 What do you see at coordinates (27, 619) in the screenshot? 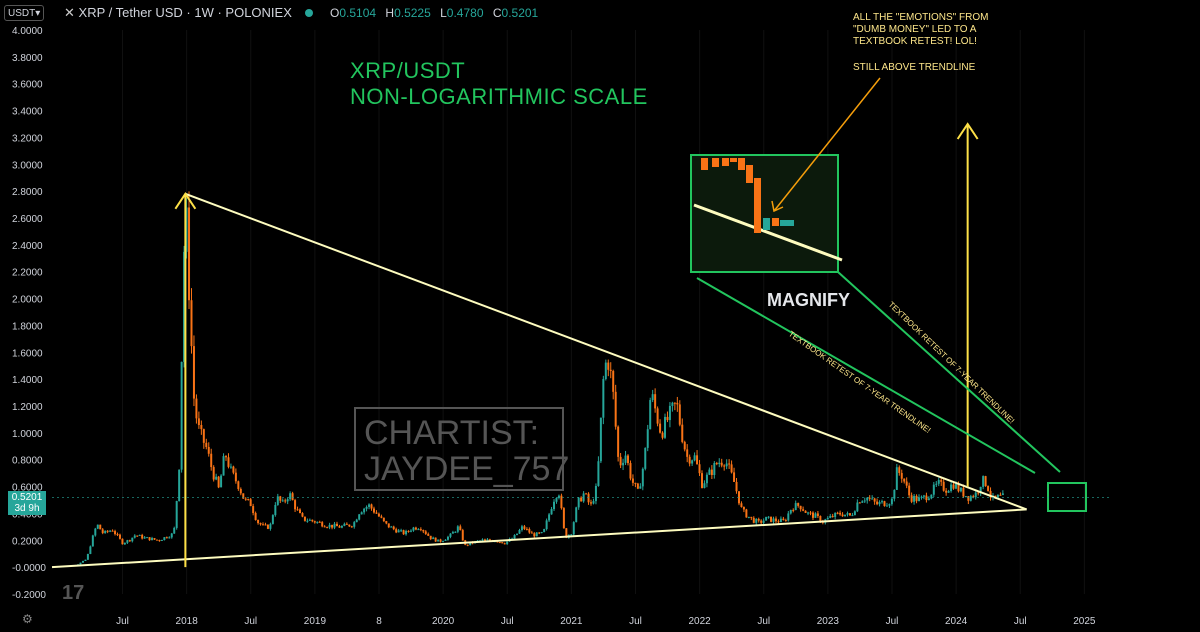
I see `settings-icon: ⚙` at bounding box center [27, 619].